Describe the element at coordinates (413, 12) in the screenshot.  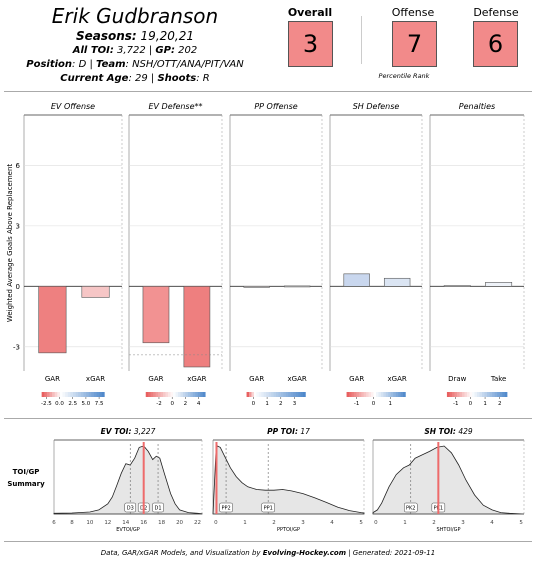
I see `offense-label: Offense` at that location.